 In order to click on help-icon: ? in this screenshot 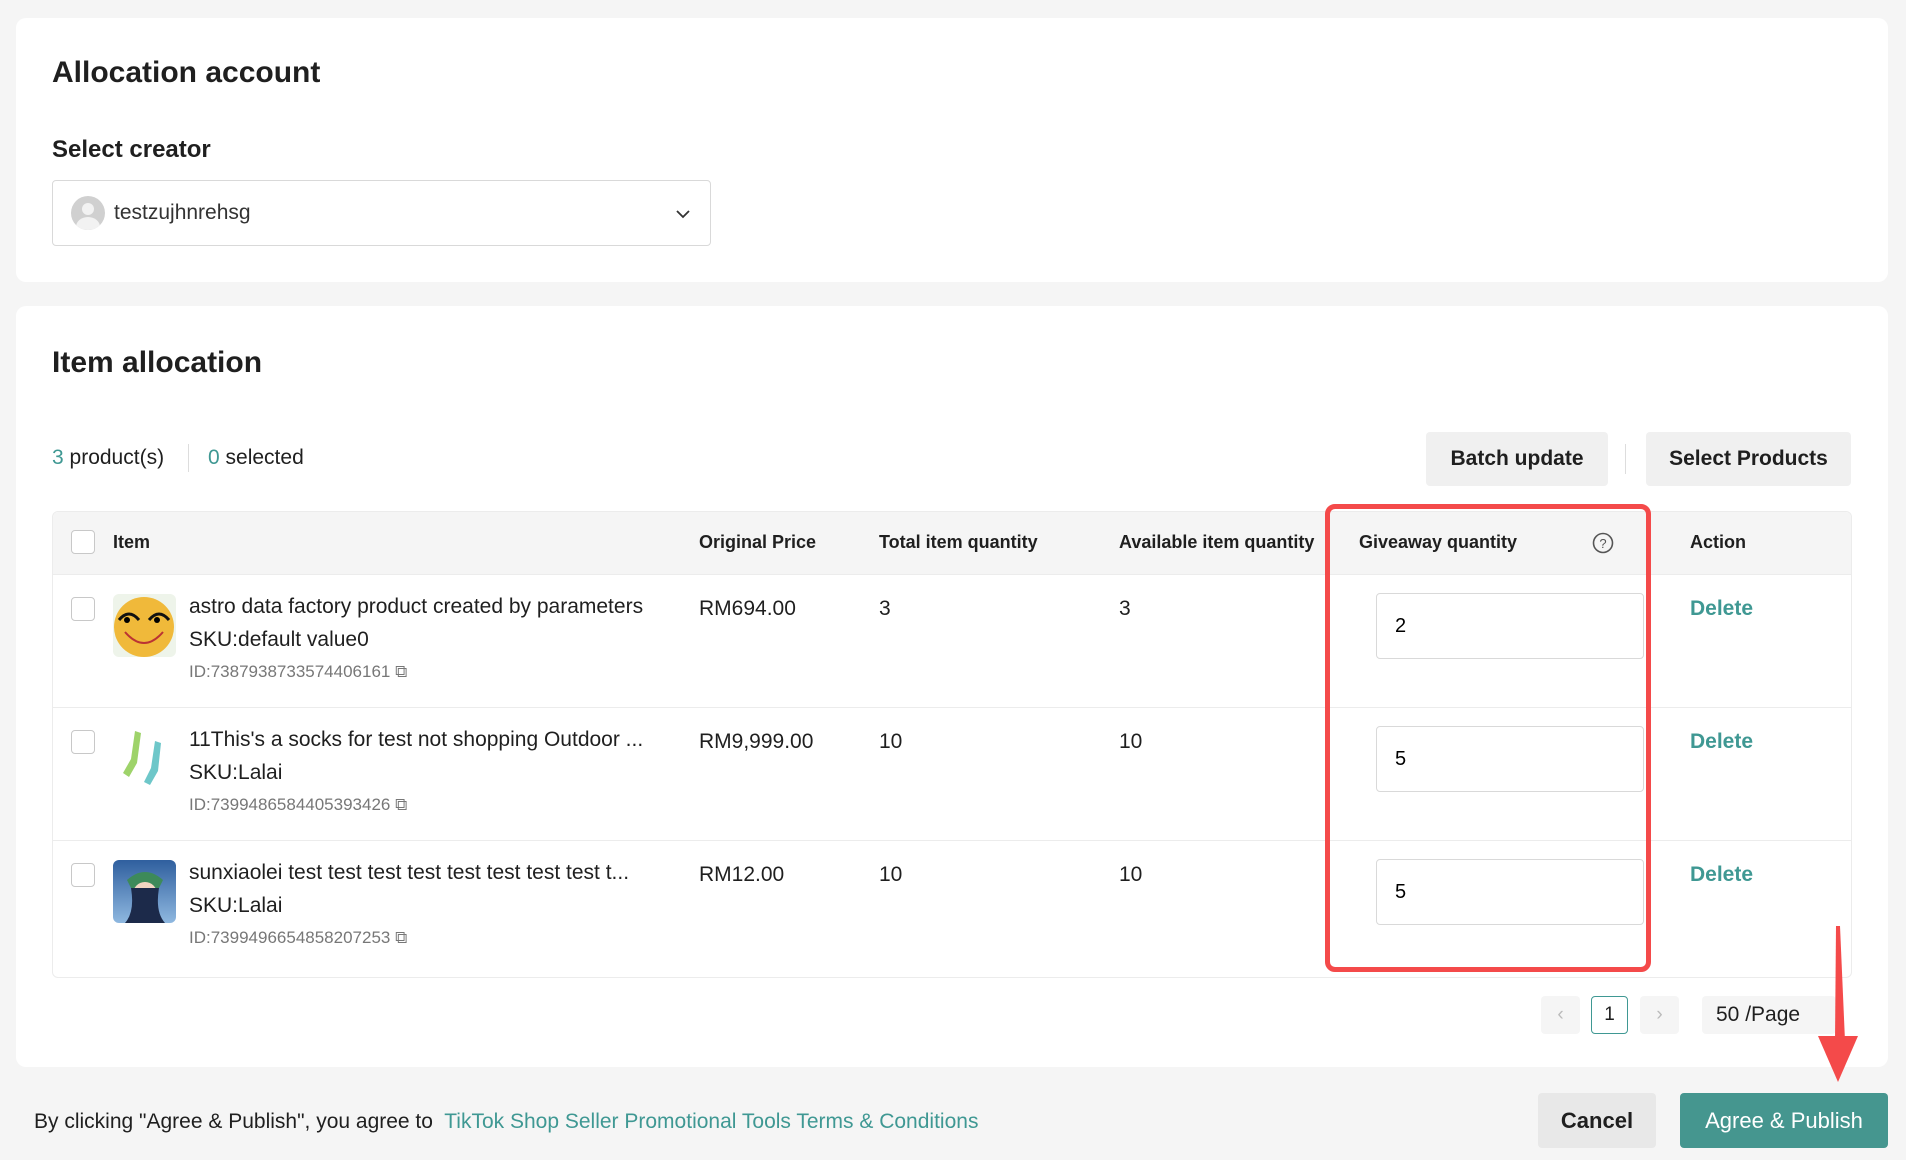, I will do `click(1603, 543)`.